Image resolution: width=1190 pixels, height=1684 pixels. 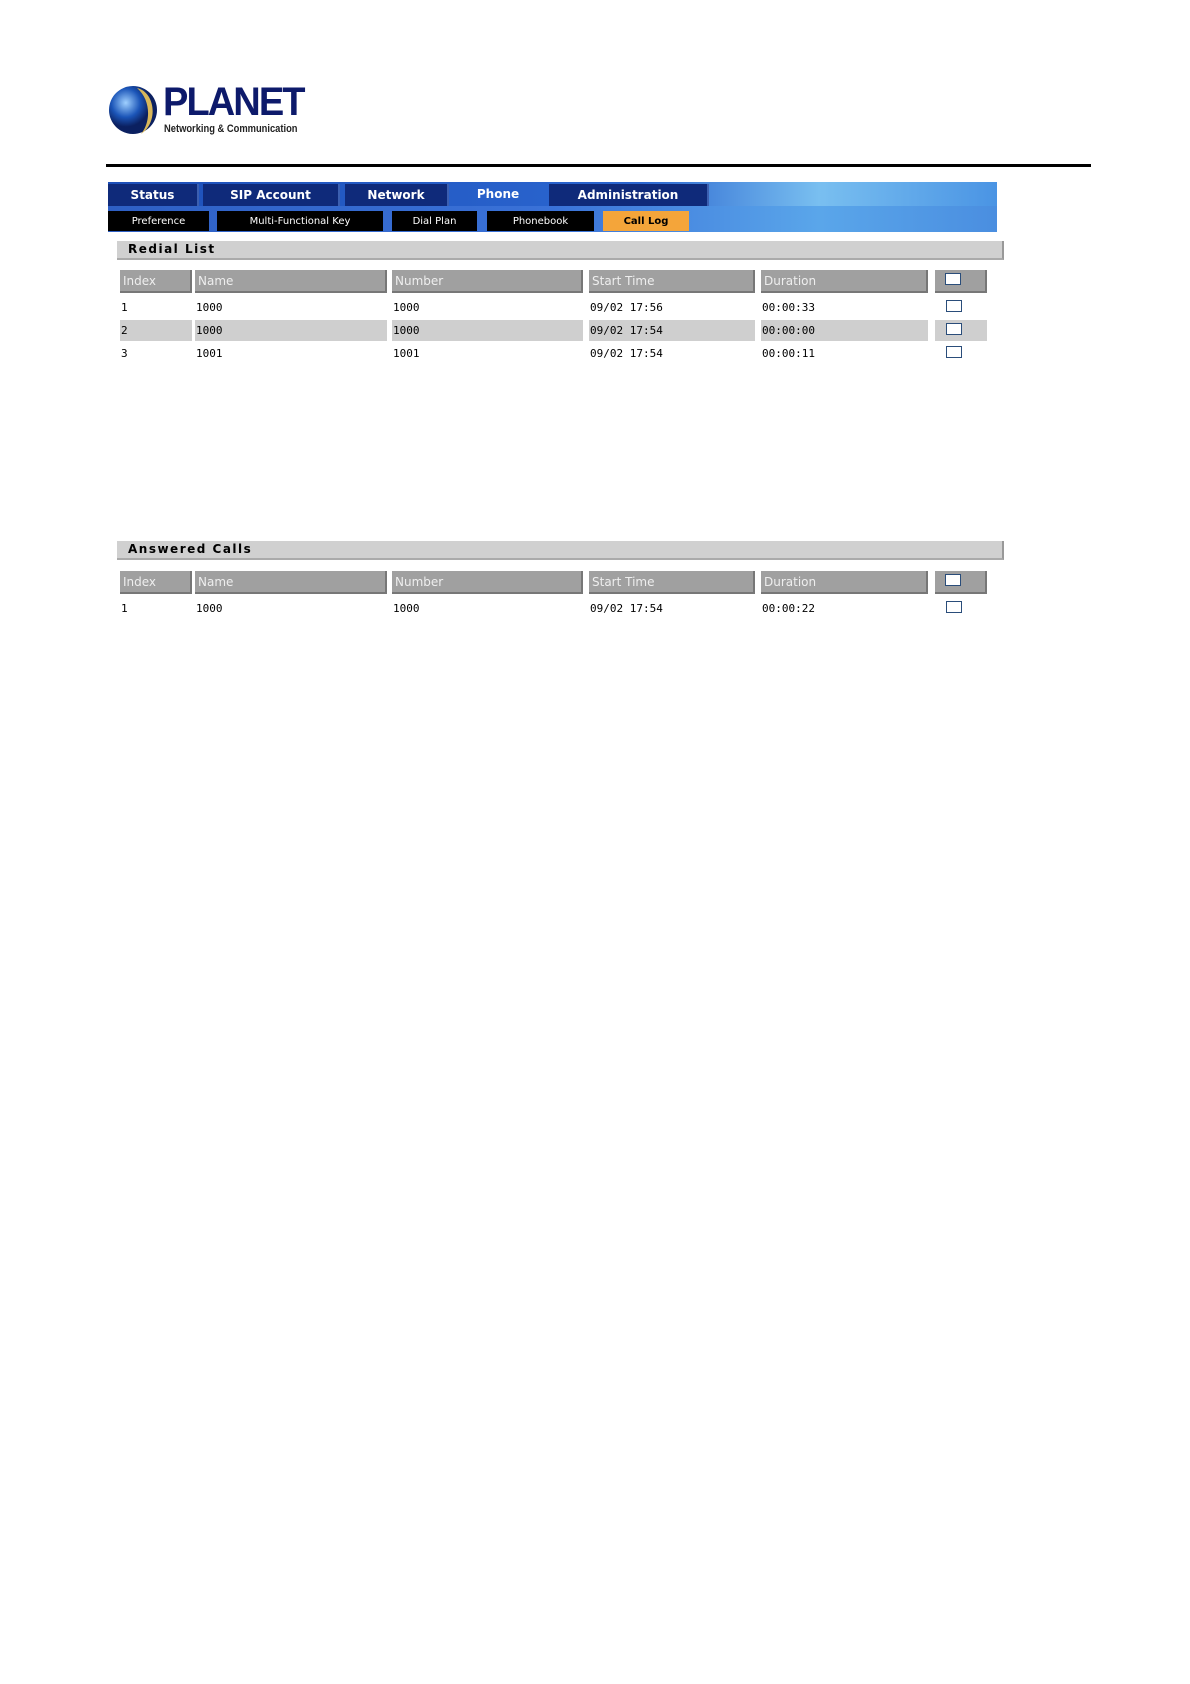 I want to click on cell-name: 1001, so click(x=209, y=353).